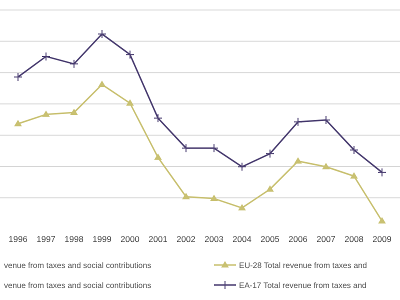  I want to click on x-tick-label: 2007, so click(326, 239).